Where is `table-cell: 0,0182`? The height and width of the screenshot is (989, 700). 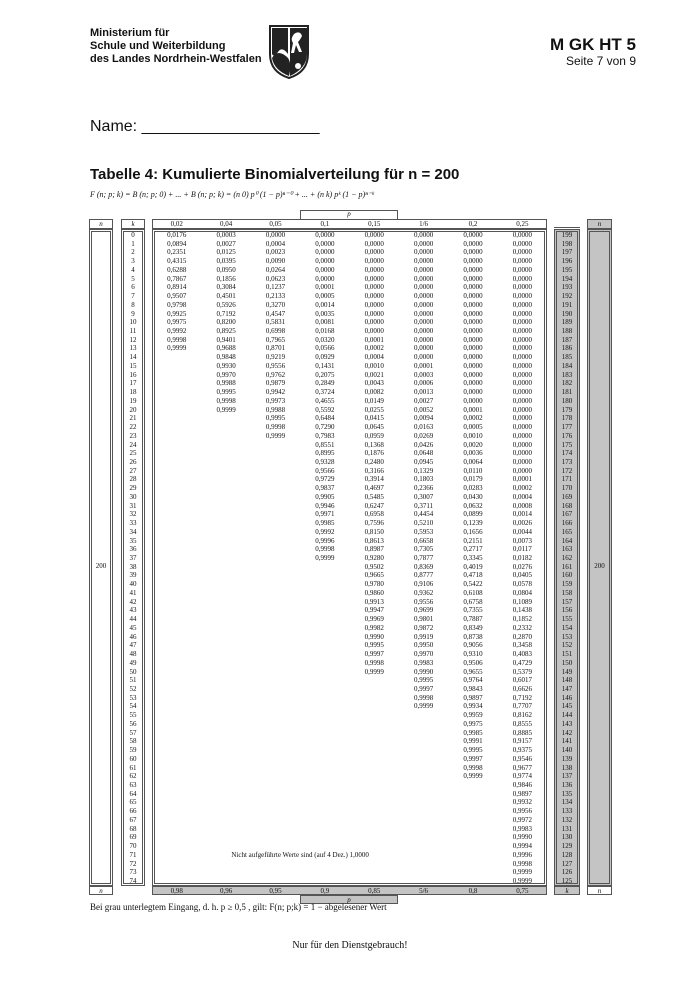
table-cell: 0,0182 is located at coordinates (522, 558).